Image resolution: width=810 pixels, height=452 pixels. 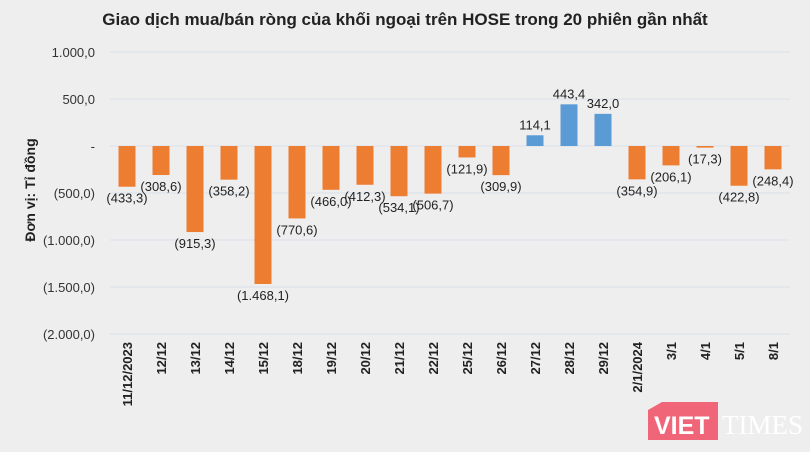 I want to click on data-label: (354,9), so click(x=636, y=190).